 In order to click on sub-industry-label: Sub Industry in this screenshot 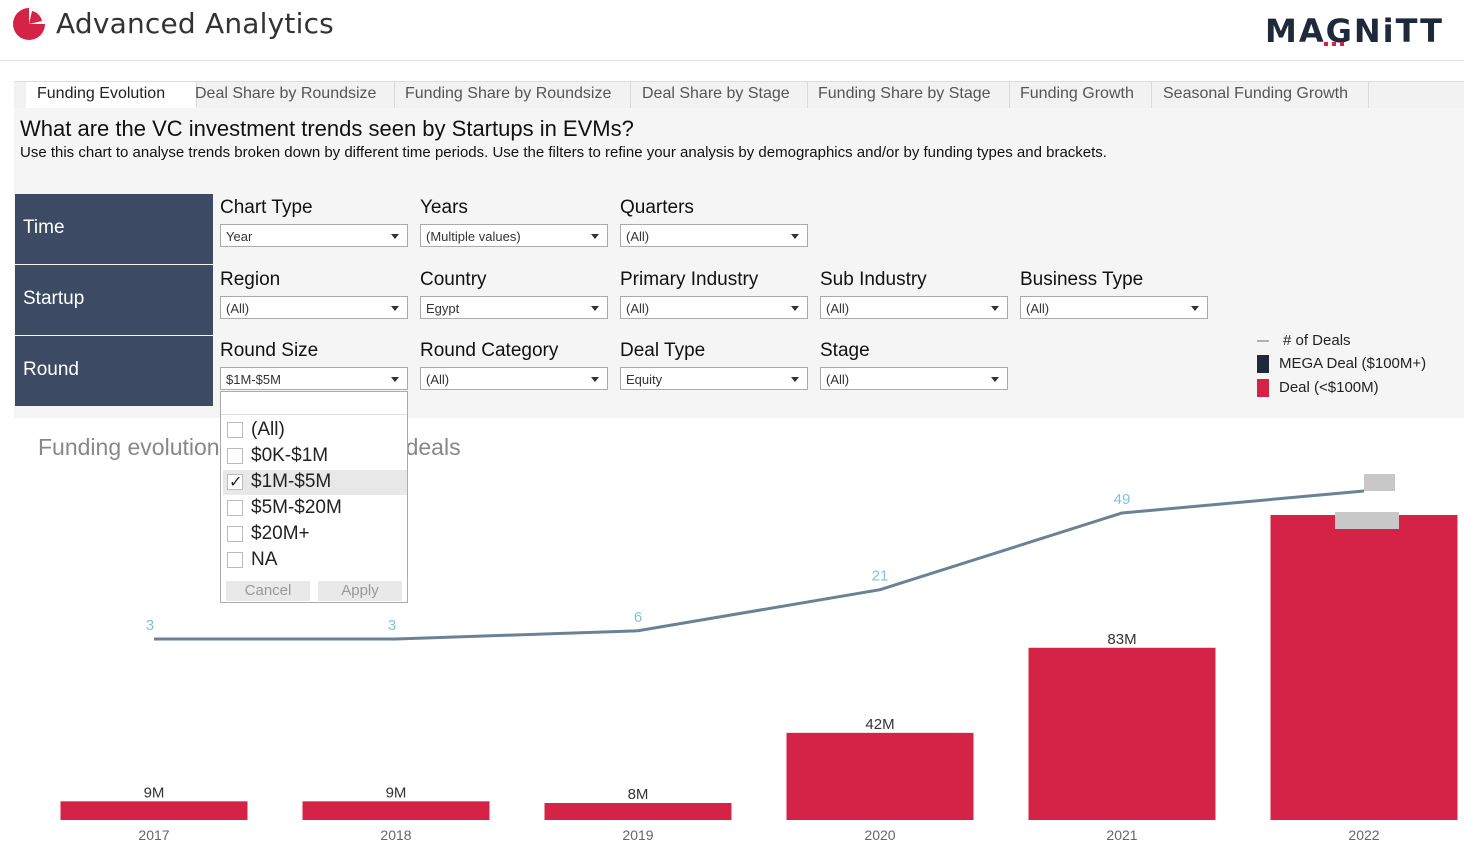, I will do `click(873, 279)`.